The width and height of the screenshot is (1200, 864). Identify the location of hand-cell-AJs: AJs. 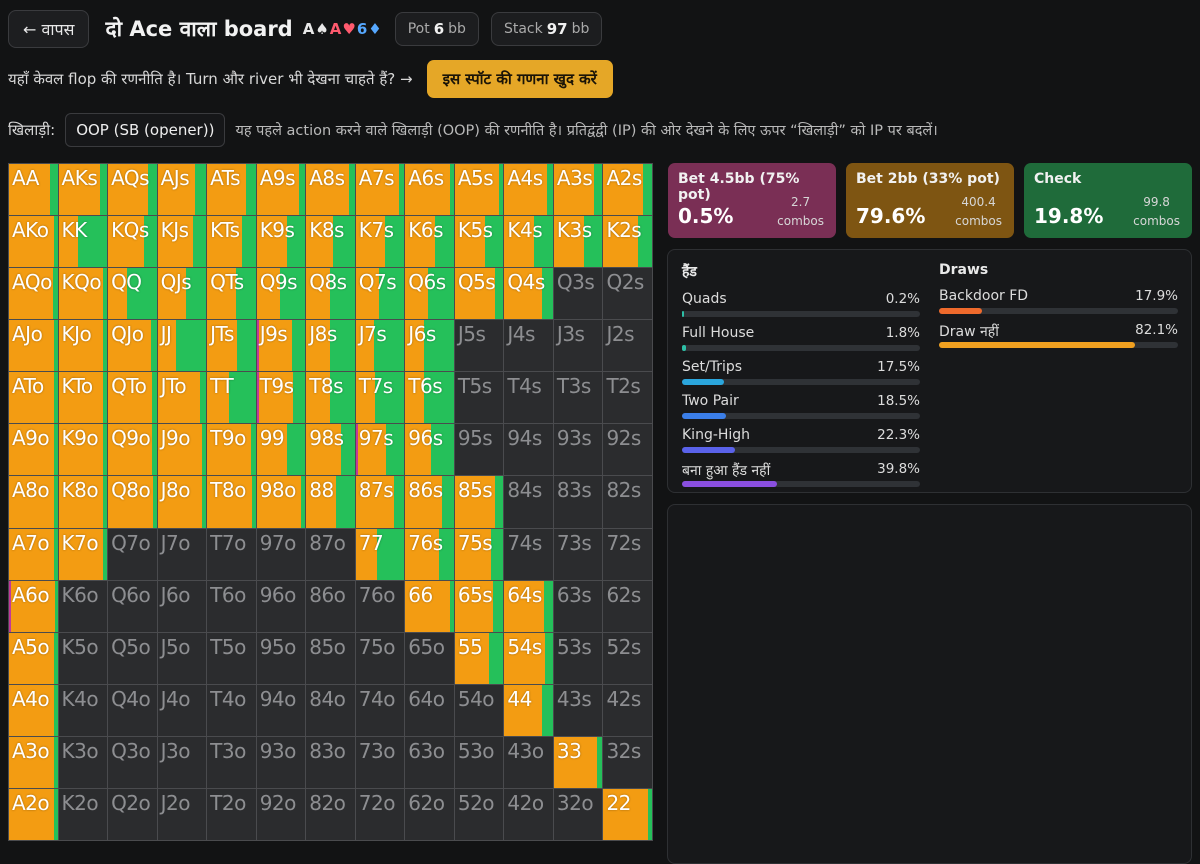
(182, 190).